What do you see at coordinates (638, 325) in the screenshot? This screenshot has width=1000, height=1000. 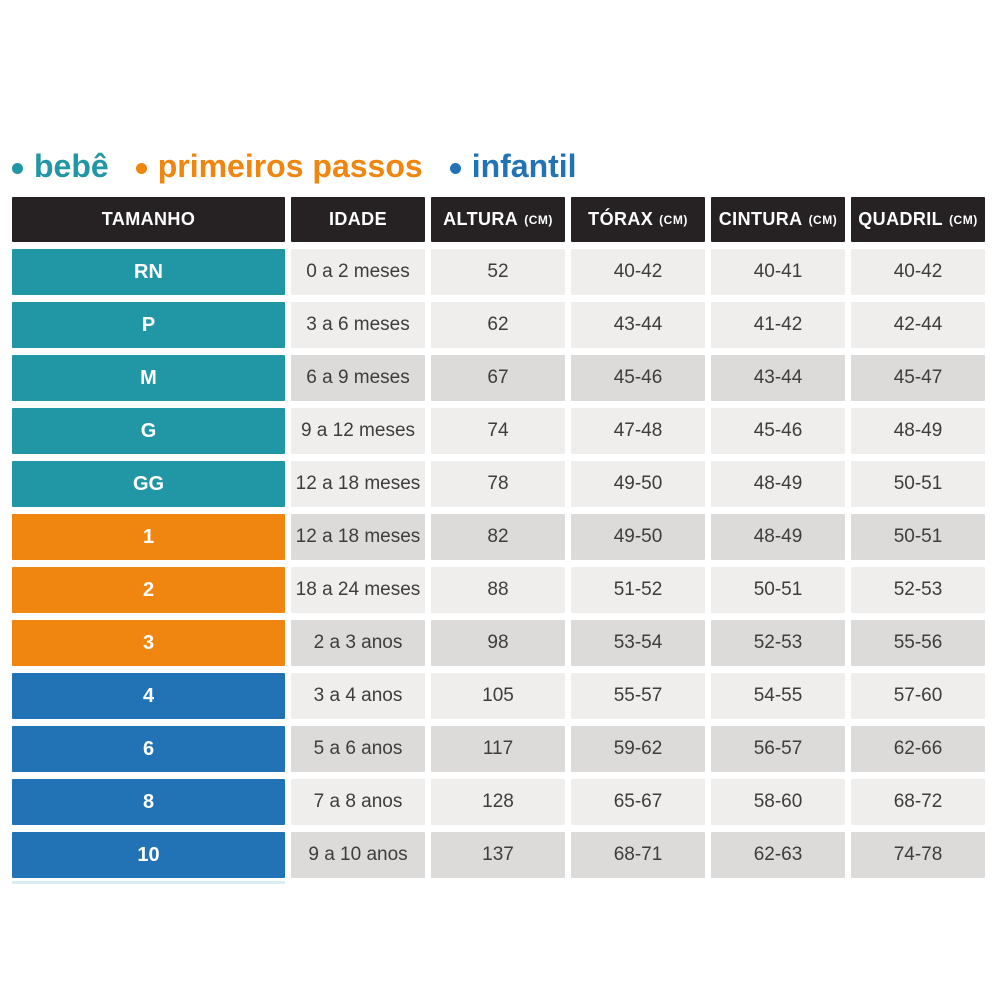 I see `torax-cell: 43-44` at bounding box center [638, 325].